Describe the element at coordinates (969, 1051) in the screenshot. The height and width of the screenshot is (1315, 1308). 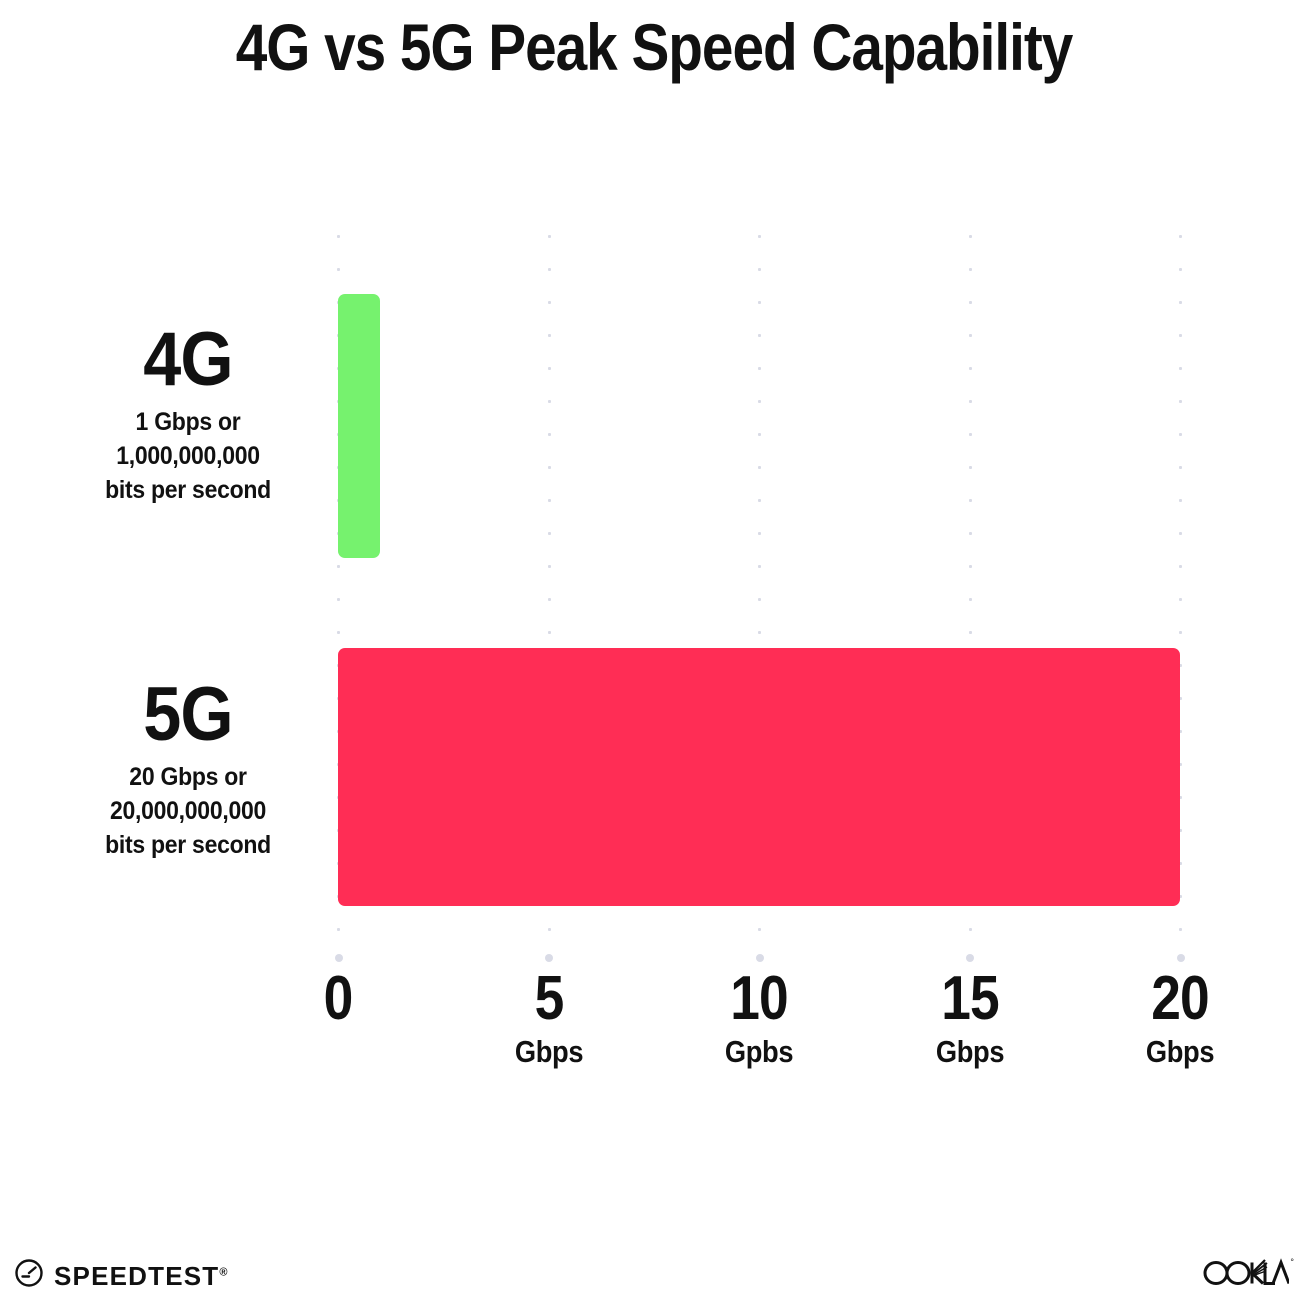
I see `x-tick-15-unit: Gbps` at that location.